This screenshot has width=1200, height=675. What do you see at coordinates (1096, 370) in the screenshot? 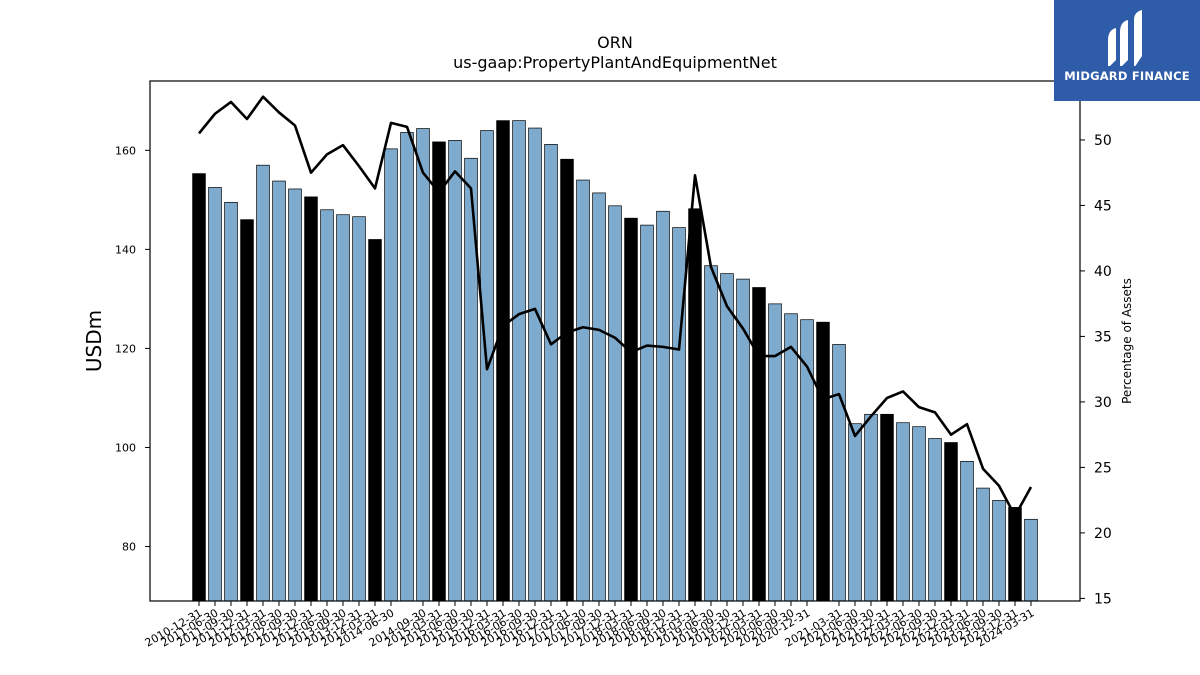
I see `y-ticks-right: 15 20 25 30 35 40 45 50` at bounding box center [1096, 370].